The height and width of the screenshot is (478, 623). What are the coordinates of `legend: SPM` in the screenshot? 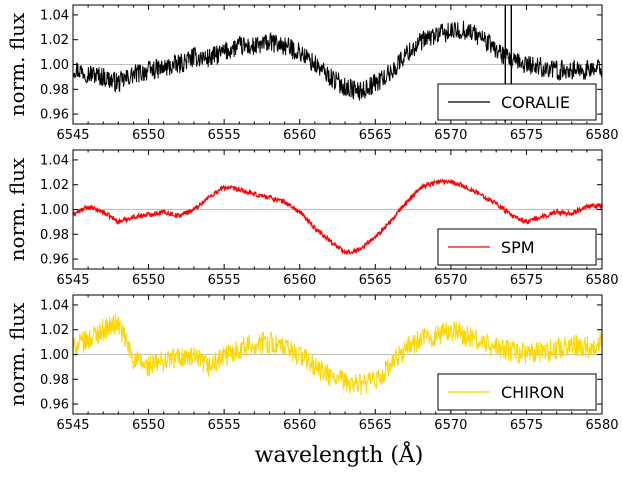 It's located at (517, 247).